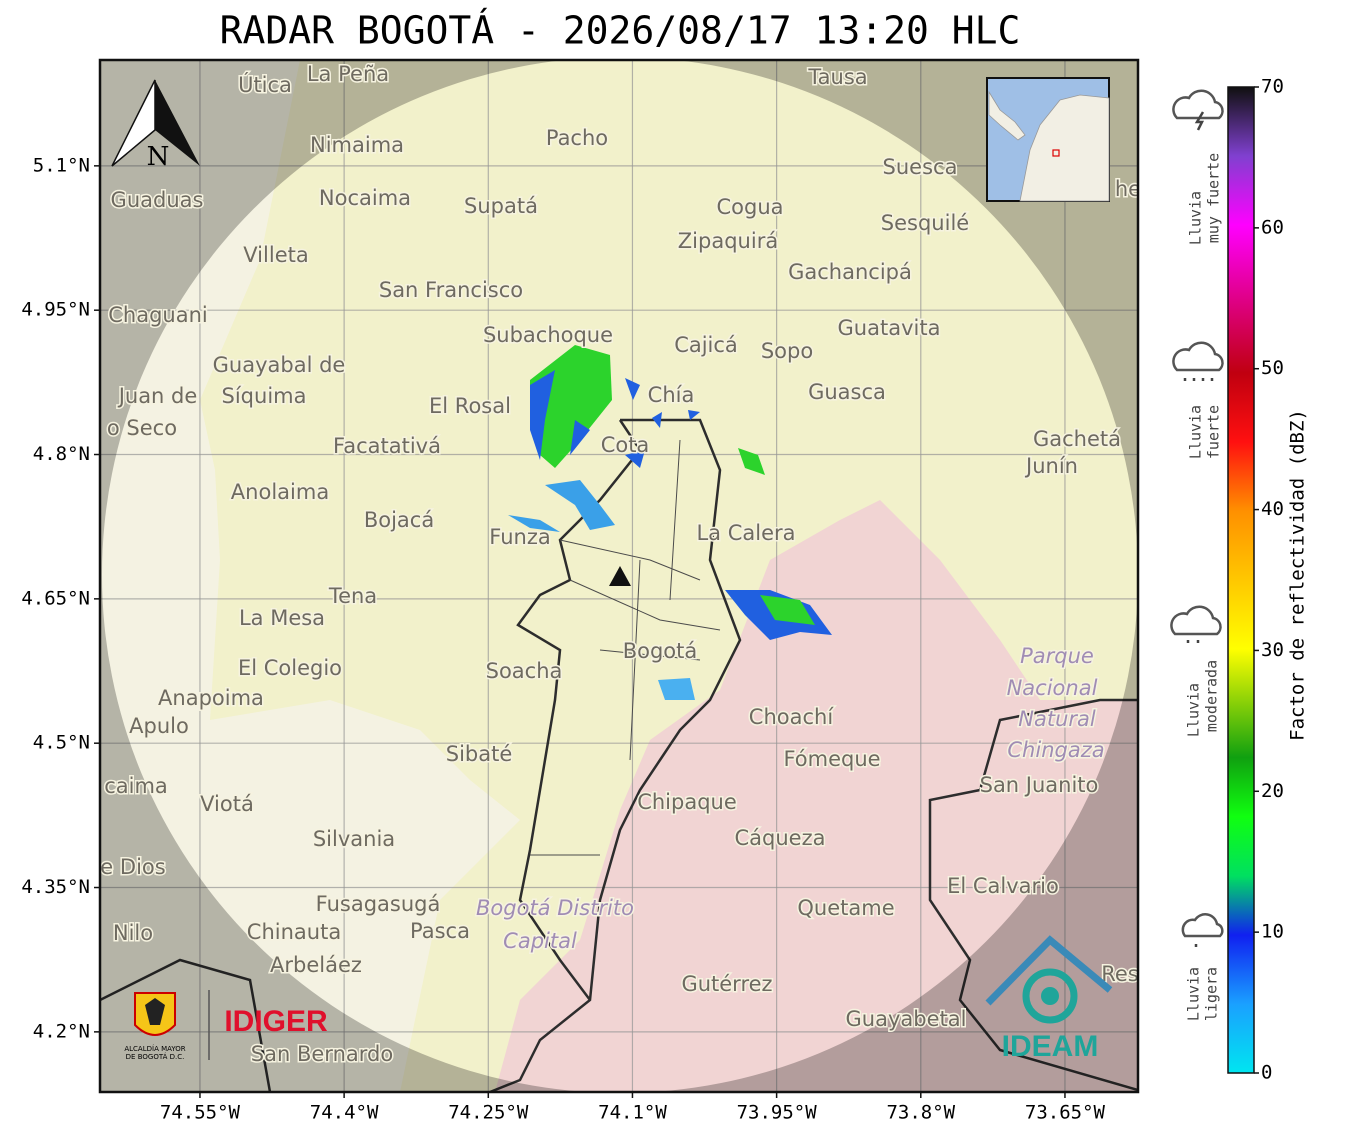 The width and height of the screenshot is (1349, 1143). I want to click on logo-text: ALCALDÍA MAYOR, so click(154, 1048).